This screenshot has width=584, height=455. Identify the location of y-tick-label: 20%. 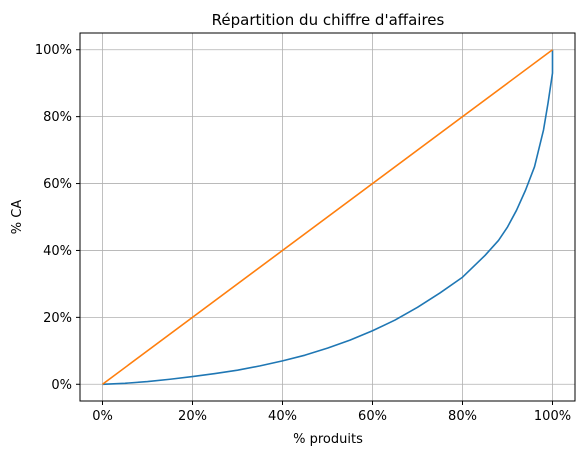
(57, 318).